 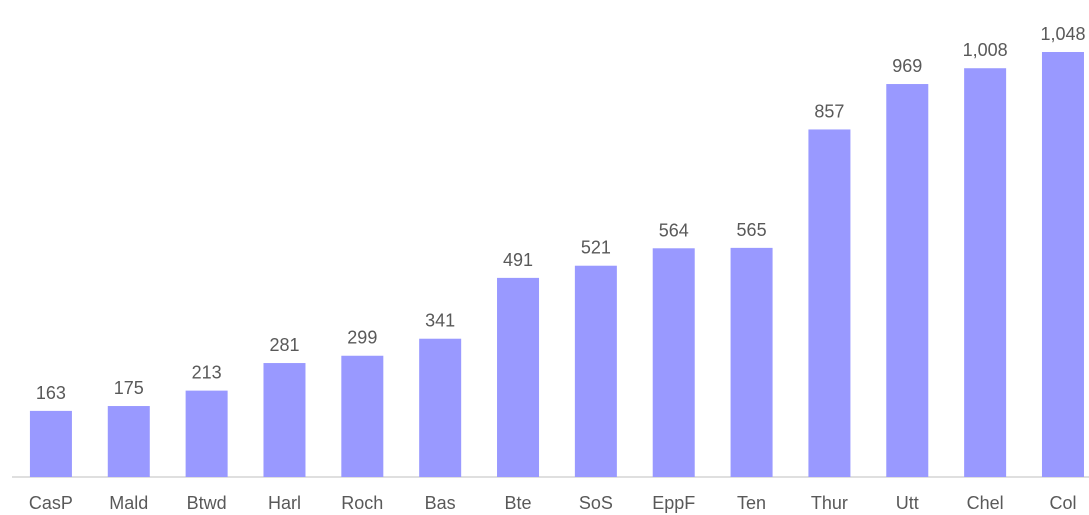 I want to click on value-label: 1,008, so click(x=985, y=50).